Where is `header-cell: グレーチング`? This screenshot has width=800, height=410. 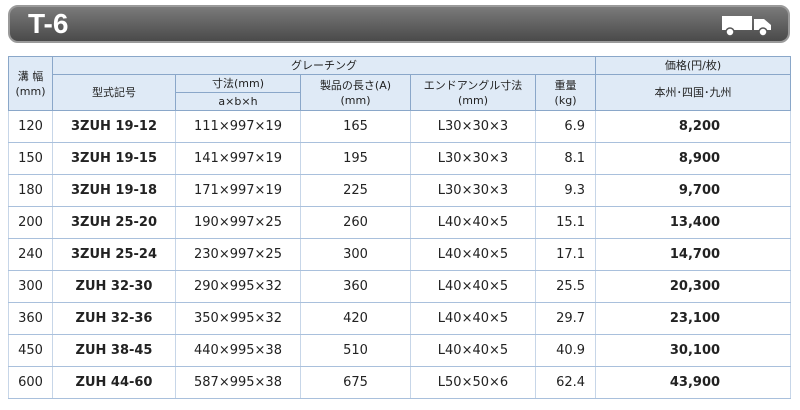
header-cell: グレーチング is located at coordinates (324, 65).